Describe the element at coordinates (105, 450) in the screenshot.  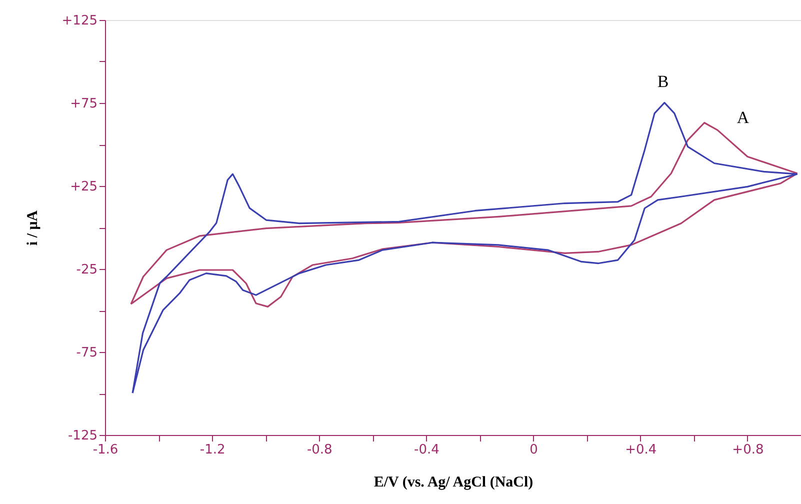
I see `x-tick-label: -1.6` at that location.